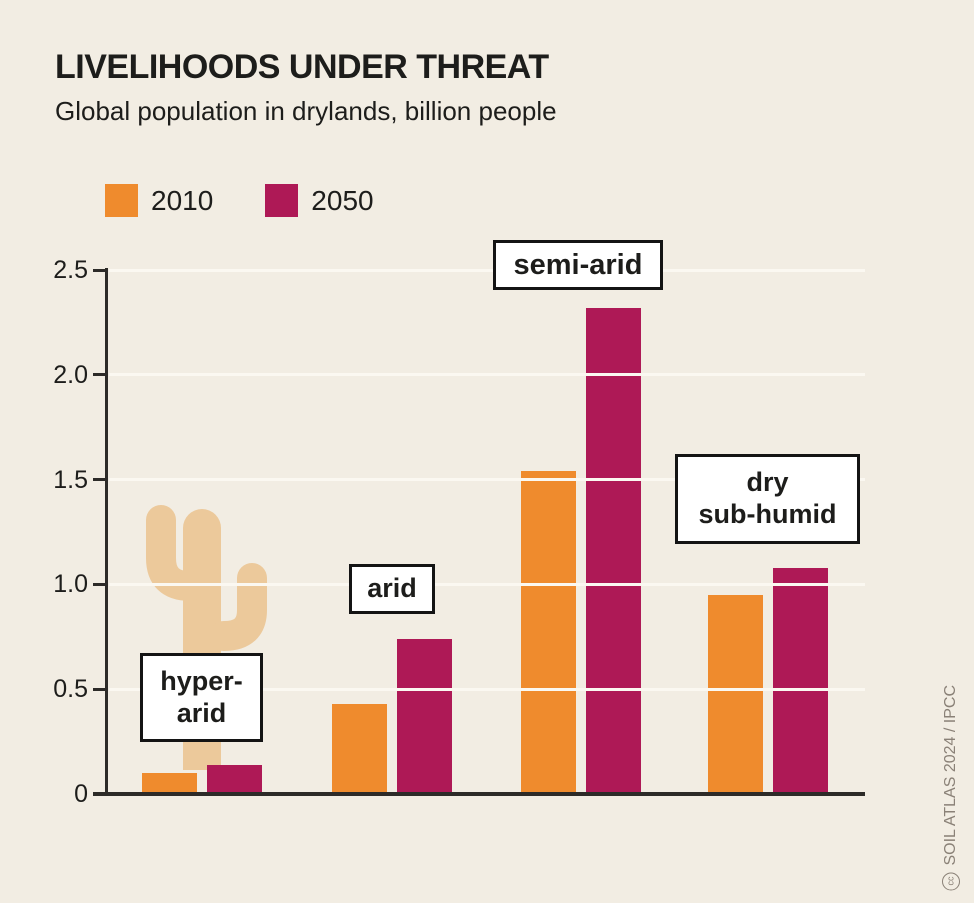 Image resolution: width=974 pixels, height=903 pixels. I want to click on x-axis-baseline, so click(479, 794).